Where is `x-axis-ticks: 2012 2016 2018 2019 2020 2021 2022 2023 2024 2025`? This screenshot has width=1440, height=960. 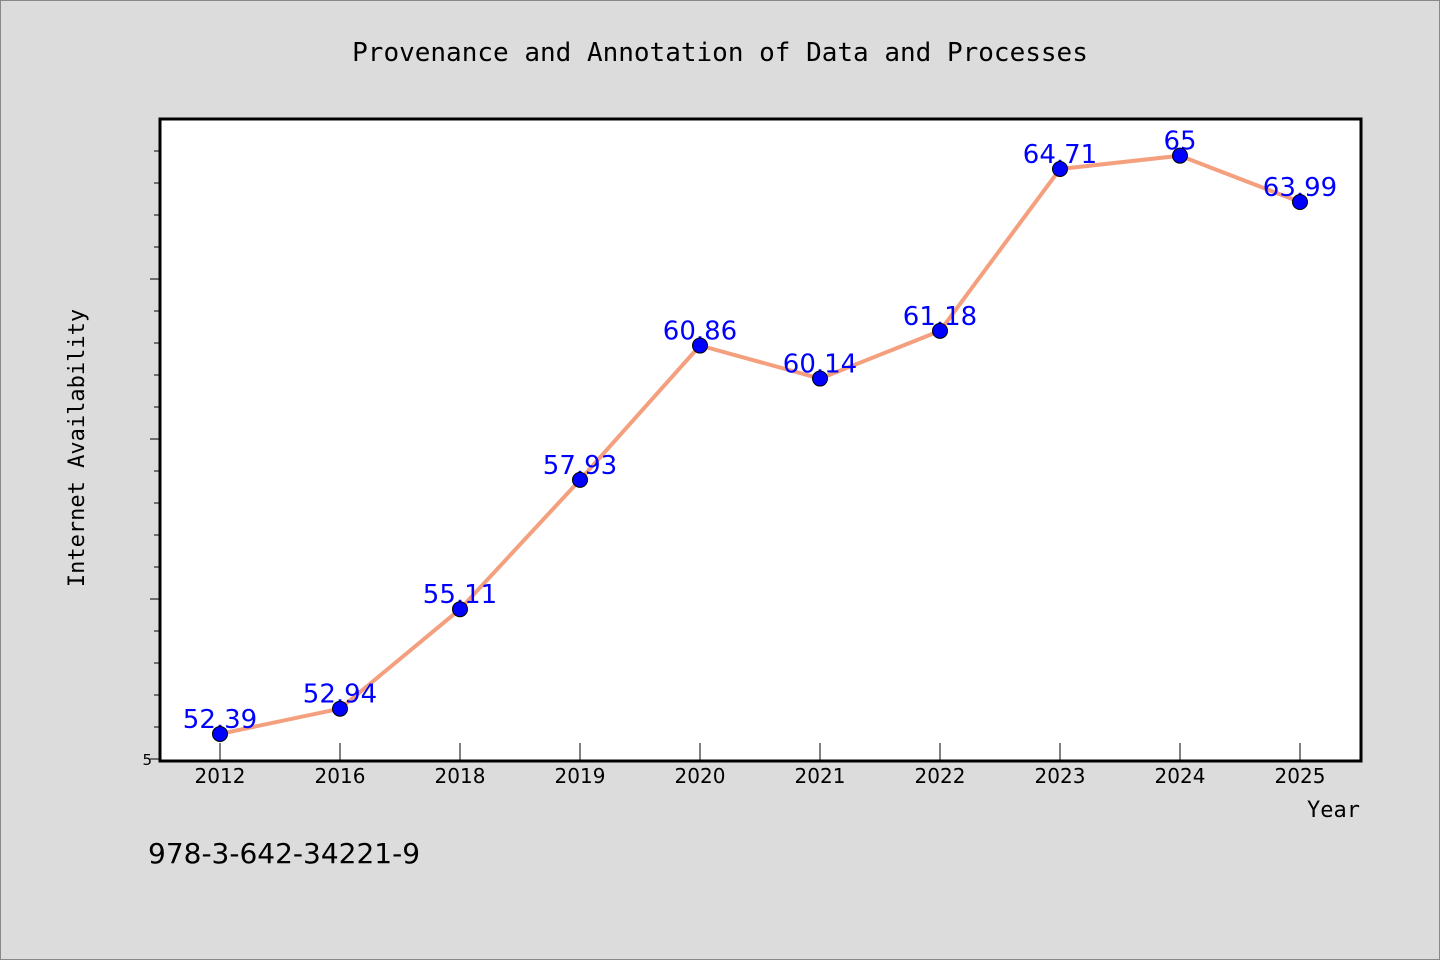
x-axis-ticks: 2012 2016 2018 2019 2020 2021 2022 2023 2024 2025 is located at coordinates (760, 765).